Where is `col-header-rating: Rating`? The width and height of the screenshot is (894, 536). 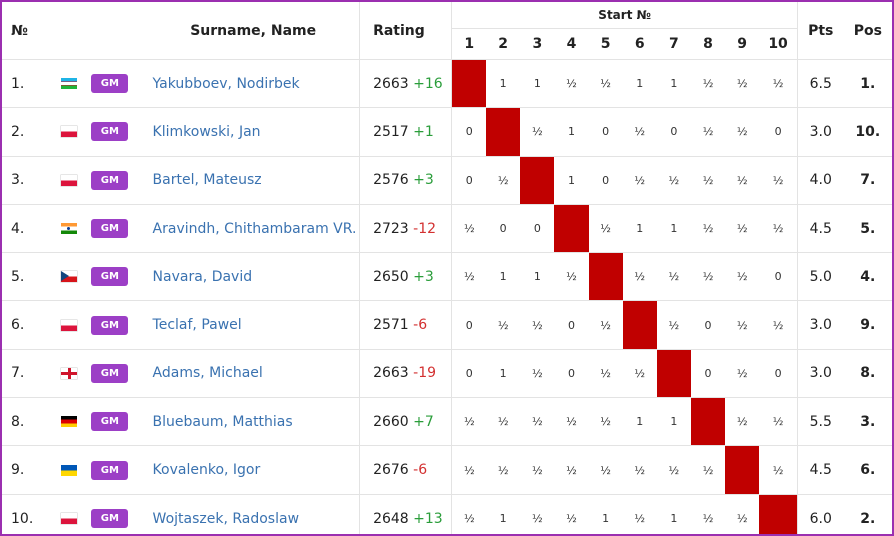 col-header-rating: Rating is located at coordinates (406, 31).